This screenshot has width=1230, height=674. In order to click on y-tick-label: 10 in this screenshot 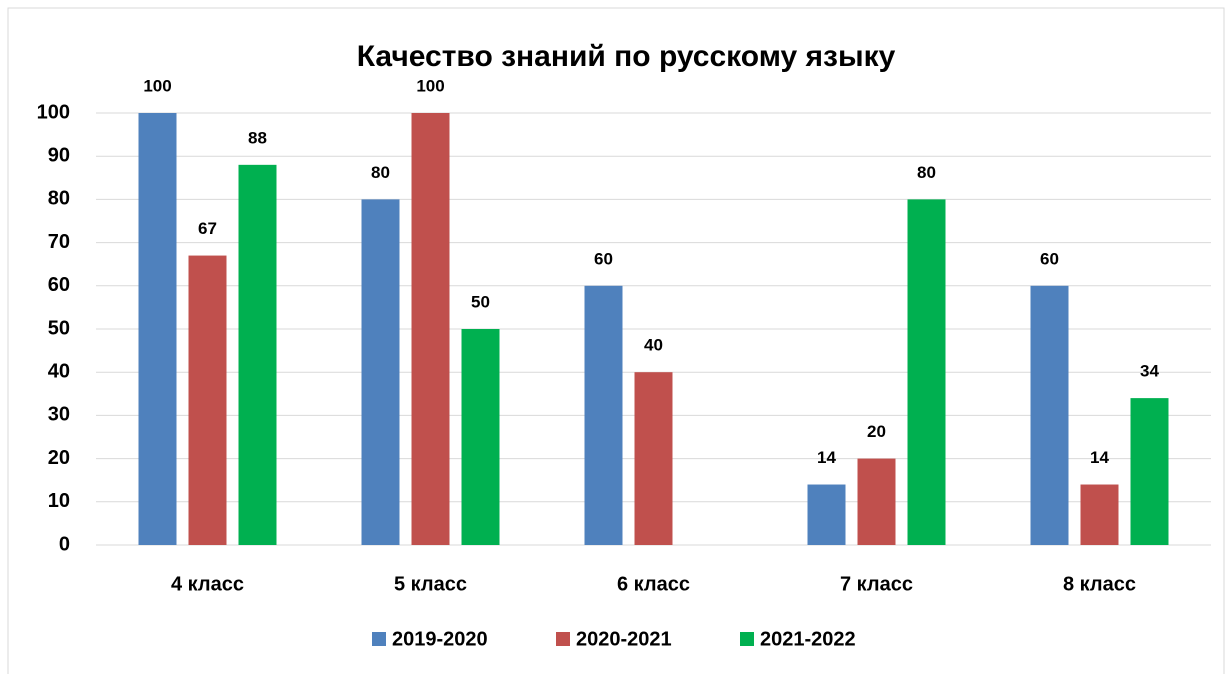, I will do `click(59, 501)`.